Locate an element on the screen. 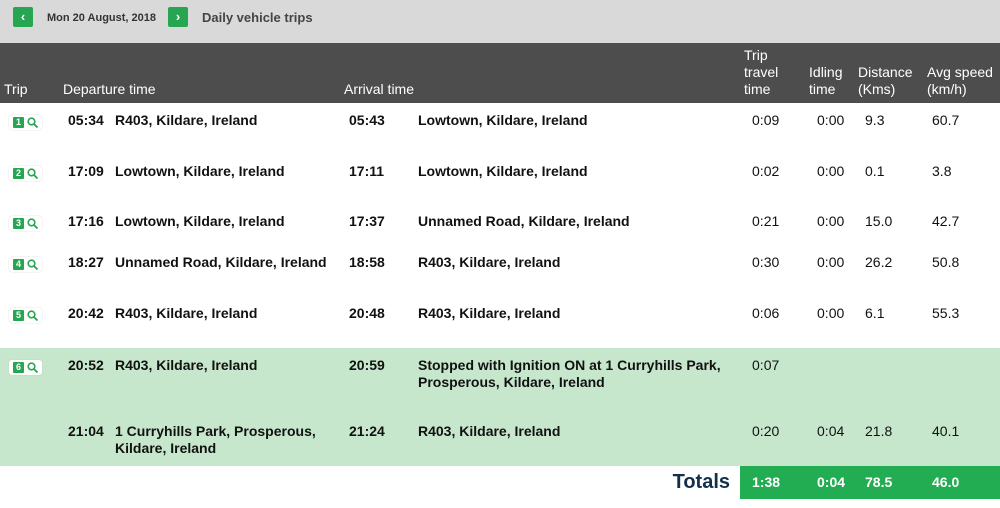 This screenshot has width=1000, height=508. dep-time: 05:34 is located at coordinates (86, 120).